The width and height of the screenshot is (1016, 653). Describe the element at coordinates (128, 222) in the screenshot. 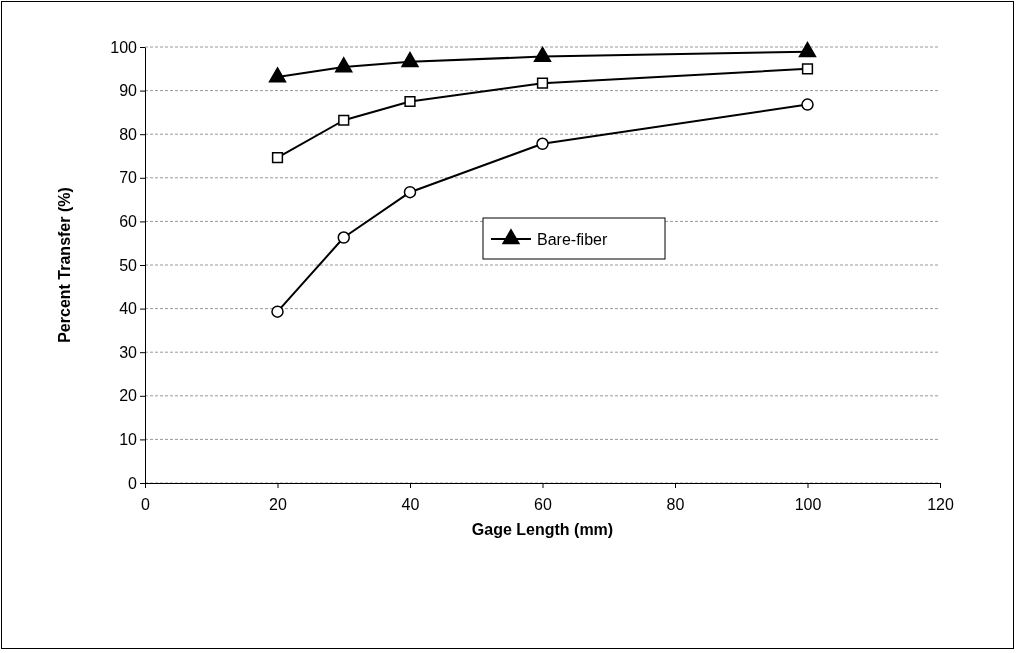

I see `y-tick-label: 60` at that location.